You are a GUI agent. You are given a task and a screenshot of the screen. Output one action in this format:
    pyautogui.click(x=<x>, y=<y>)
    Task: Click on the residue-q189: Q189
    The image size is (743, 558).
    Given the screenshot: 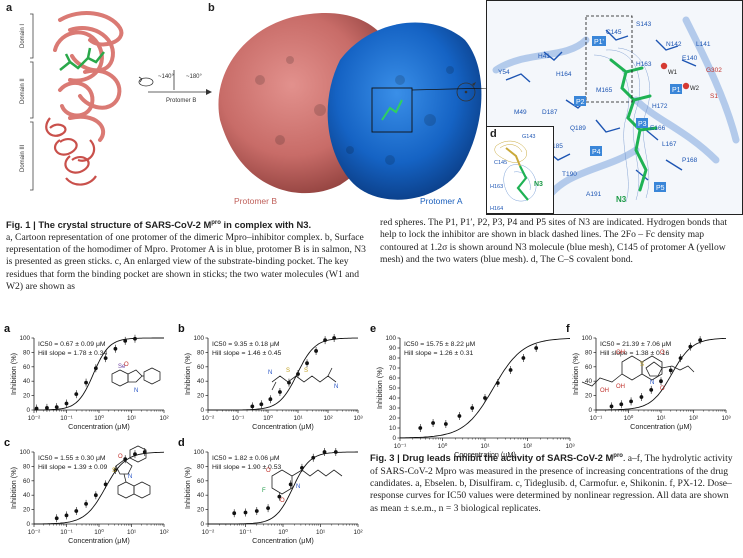 What is the action you would take?
    pyautogui.click(x=578, y=128)
    